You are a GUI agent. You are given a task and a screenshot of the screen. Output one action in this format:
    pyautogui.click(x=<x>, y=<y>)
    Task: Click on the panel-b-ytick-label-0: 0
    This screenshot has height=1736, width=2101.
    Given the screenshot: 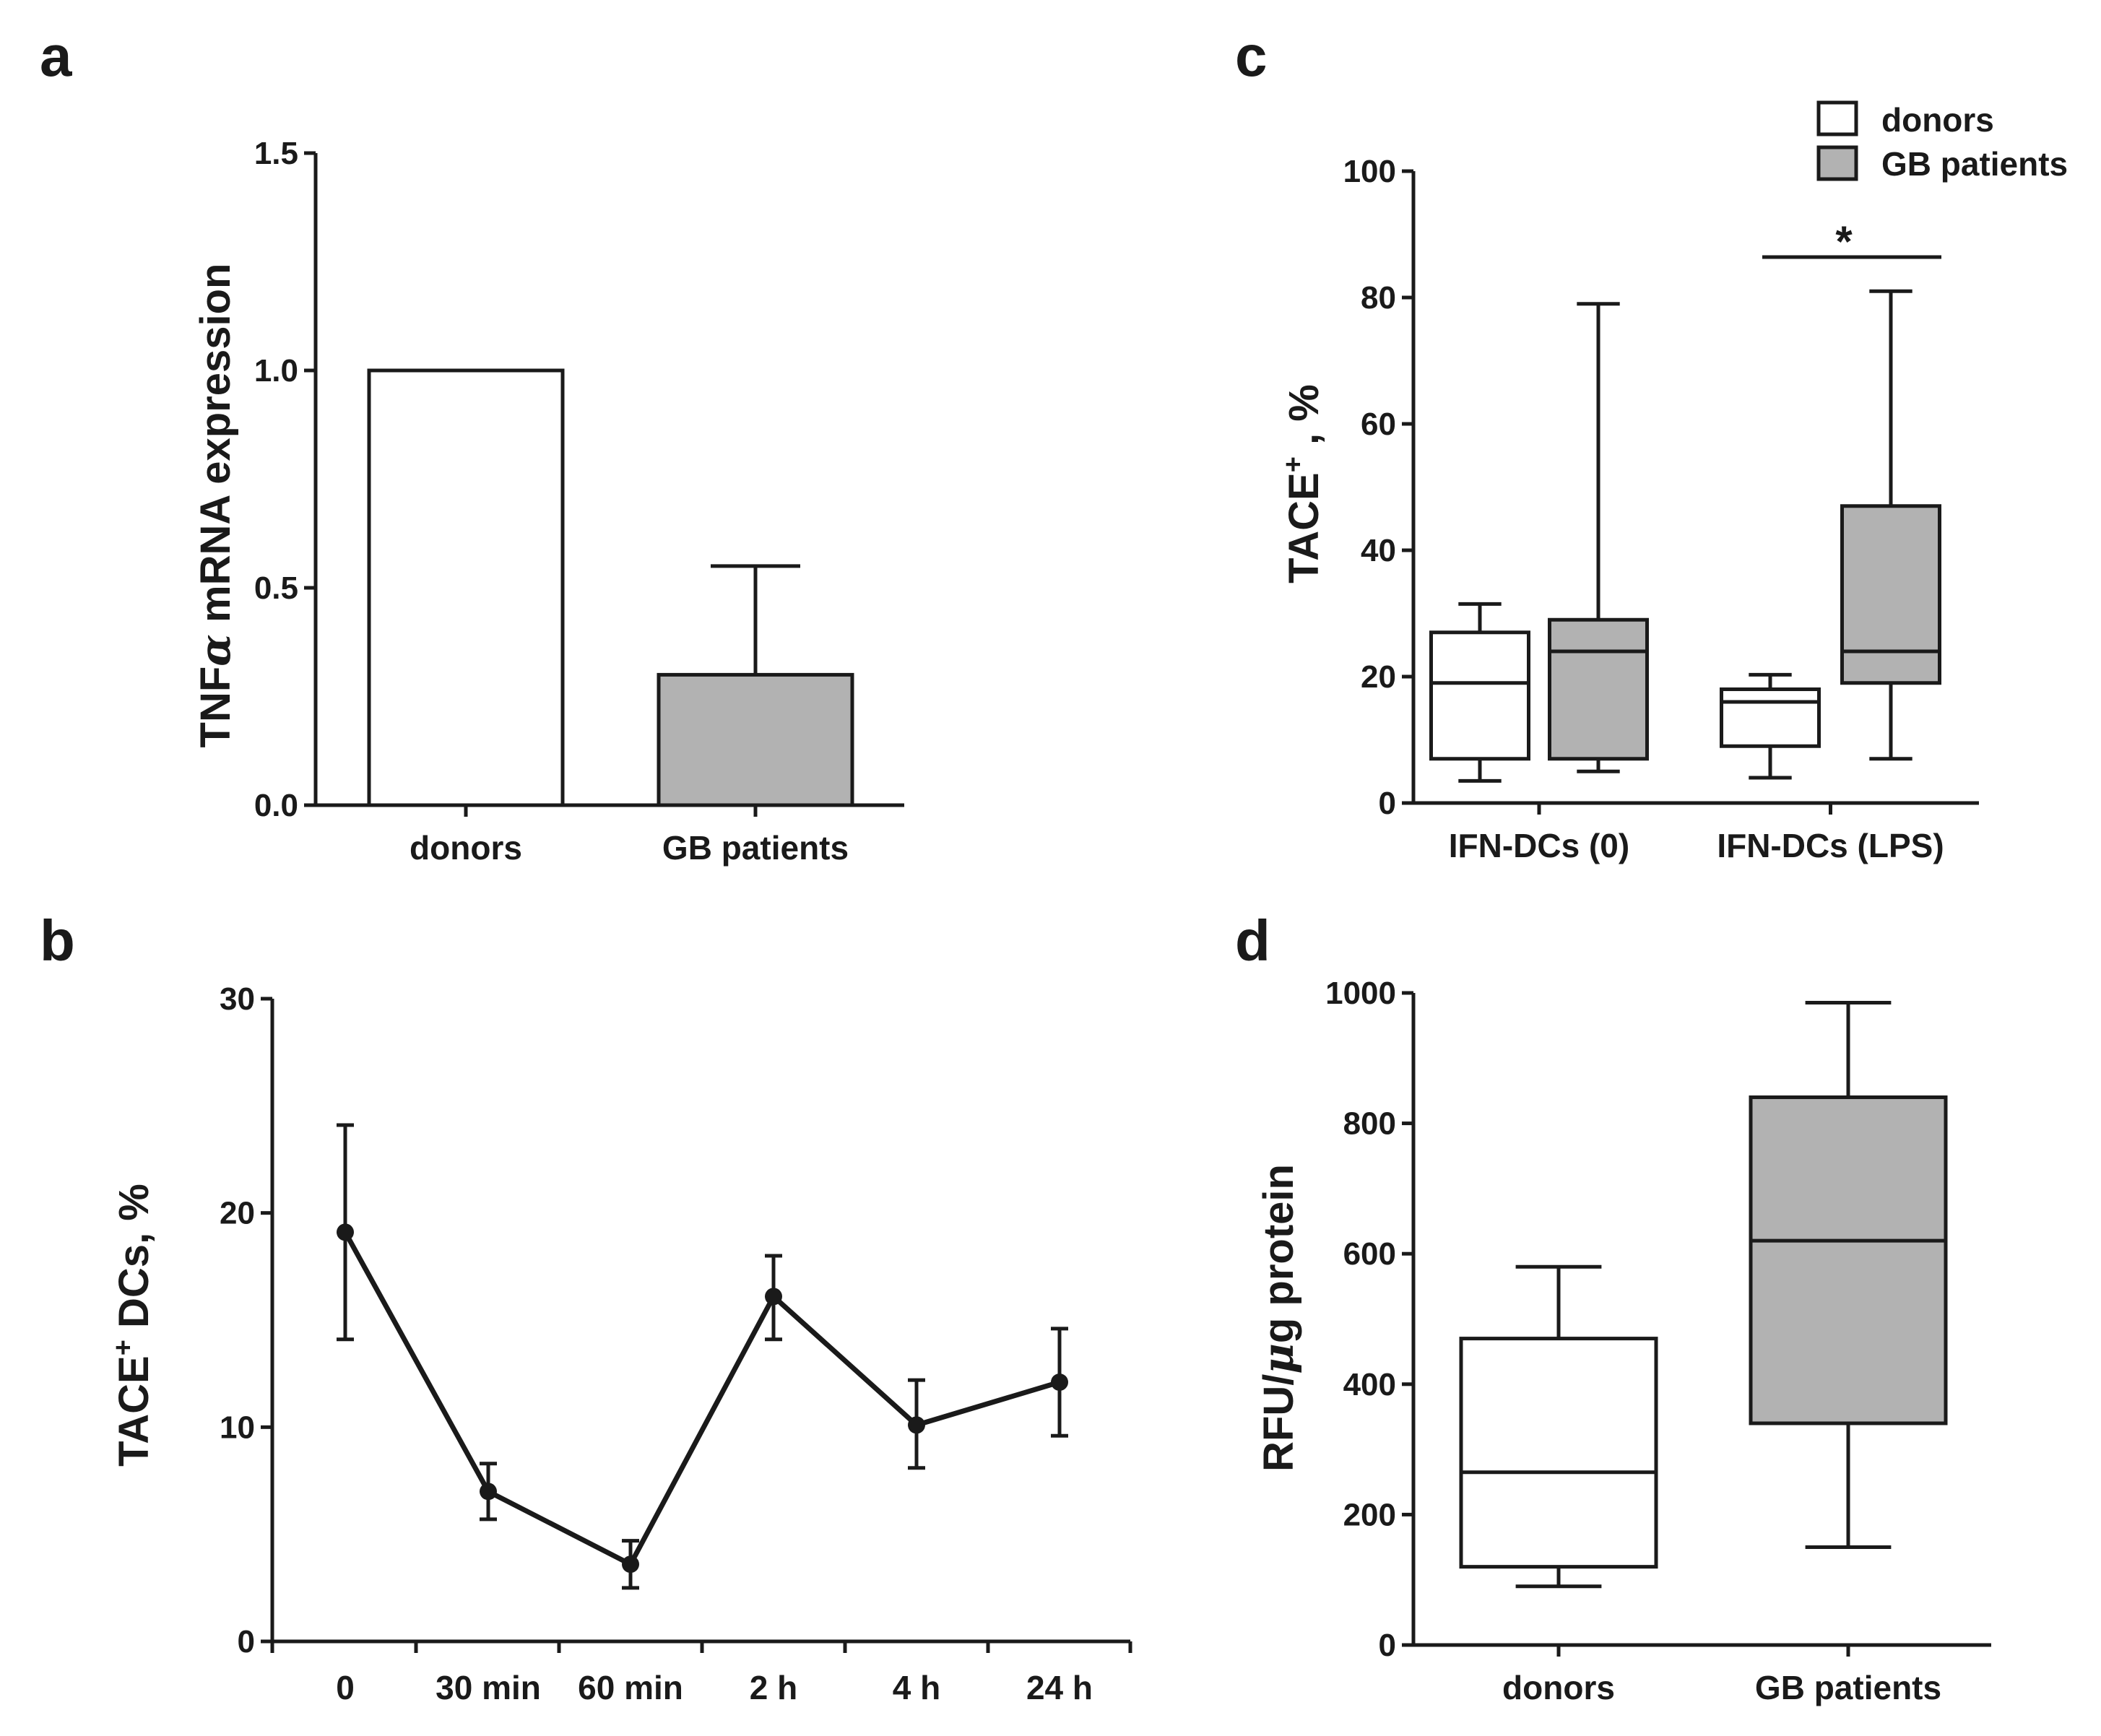 What is the action you would take?
    pyautogui.click(x=246, y=1642)
    